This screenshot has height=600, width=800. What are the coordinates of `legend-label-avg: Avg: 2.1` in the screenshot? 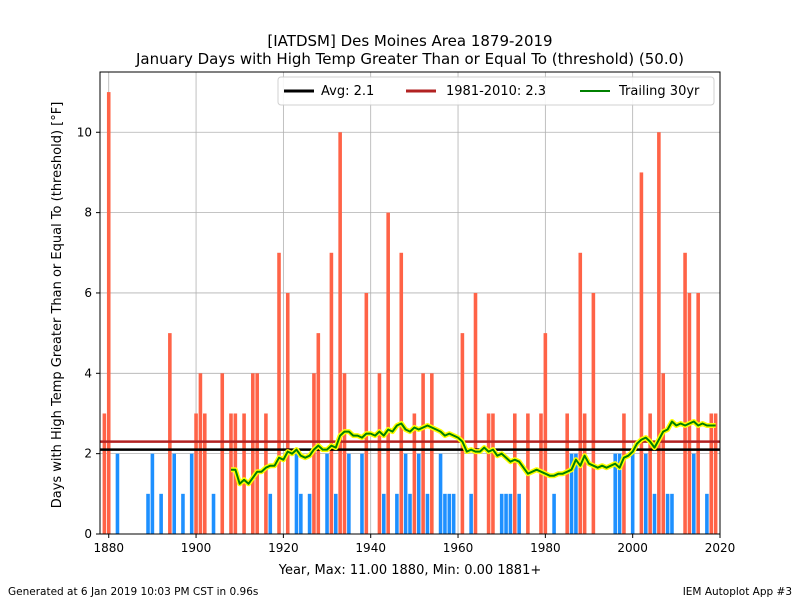 It's located at (347, 91).